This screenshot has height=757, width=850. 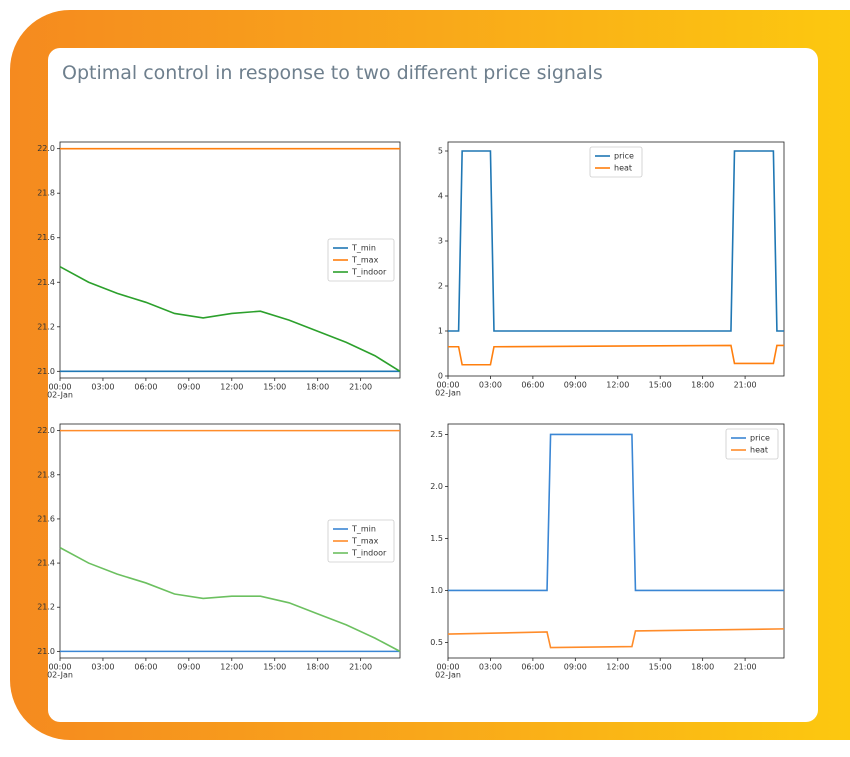 I want to click on y-tick-label: 2.0, so click(x=436, y=486).